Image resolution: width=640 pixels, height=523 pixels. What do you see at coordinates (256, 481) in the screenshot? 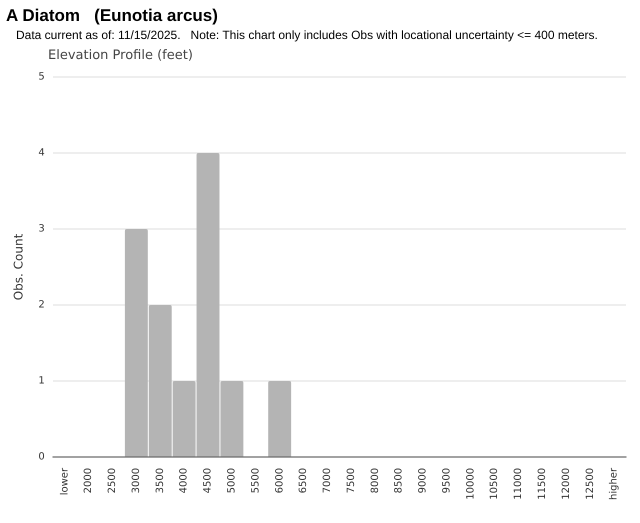
I see `x-tick-label: 5500` at bounding box center [256, 481].